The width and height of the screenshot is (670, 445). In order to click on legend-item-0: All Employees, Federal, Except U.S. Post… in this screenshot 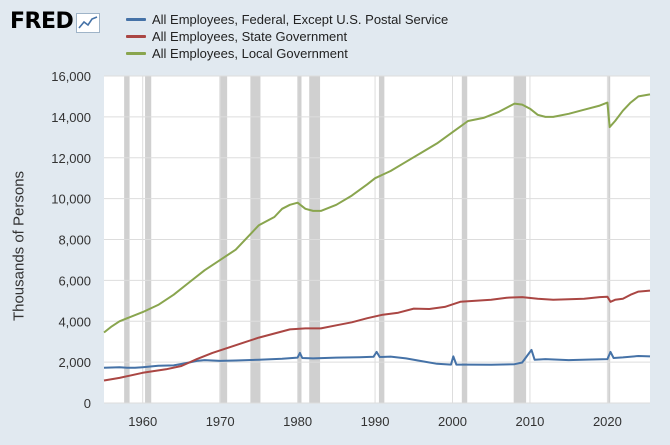, I will do `click(287, 19)`.